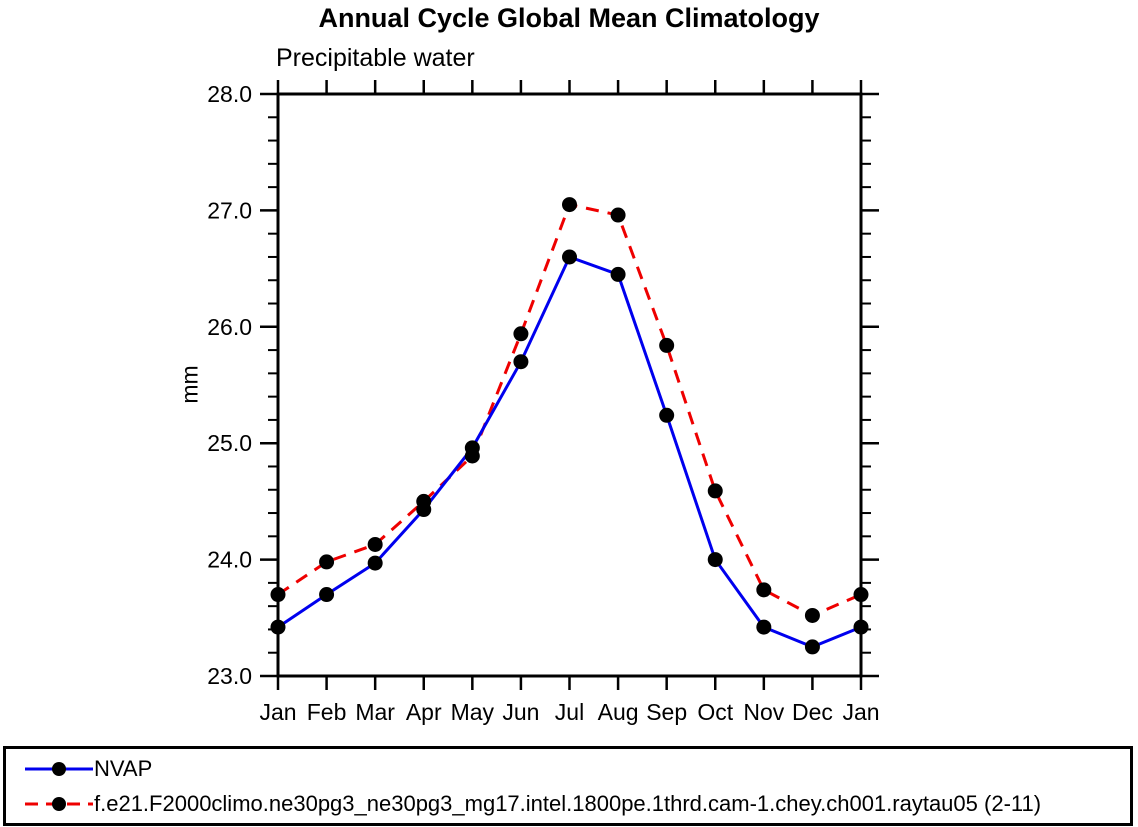  I want to click on y-tick-label: 27.0, so click(229, 210).